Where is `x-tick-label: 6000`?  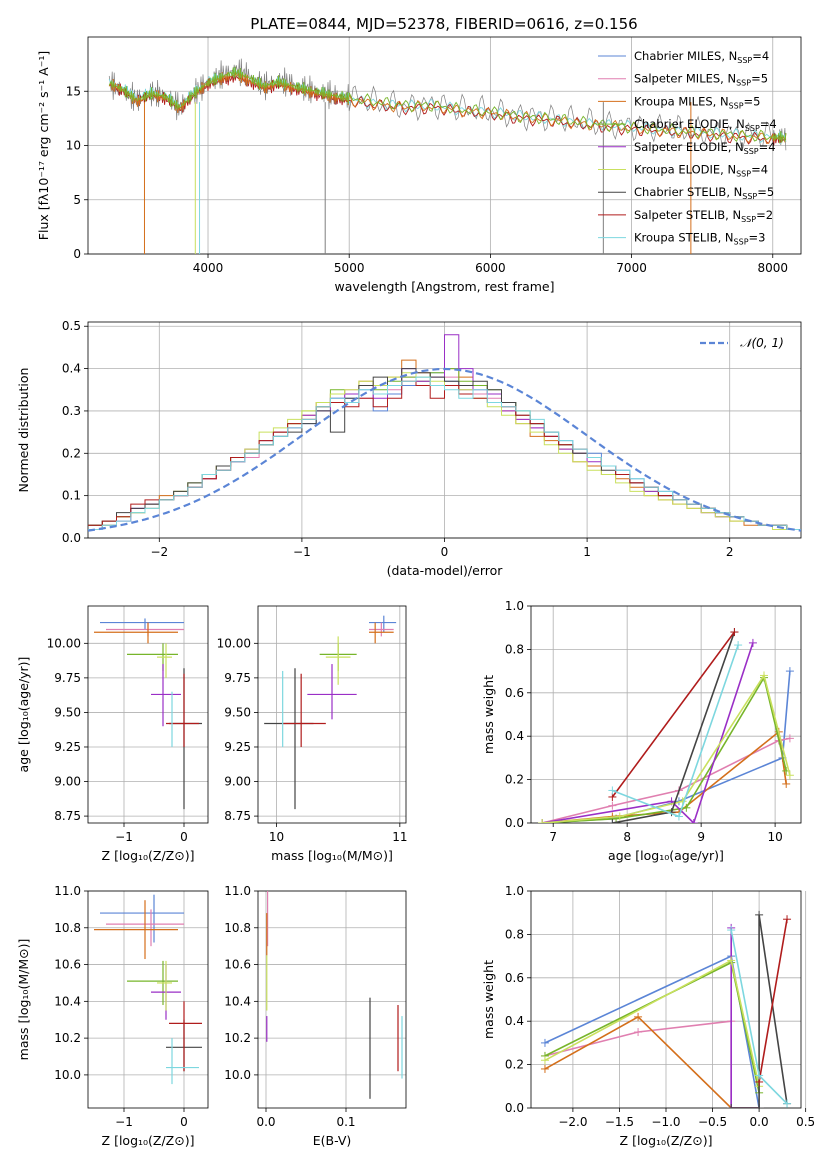
x-tick-label: 6000 is located at coordinates (490, 268).